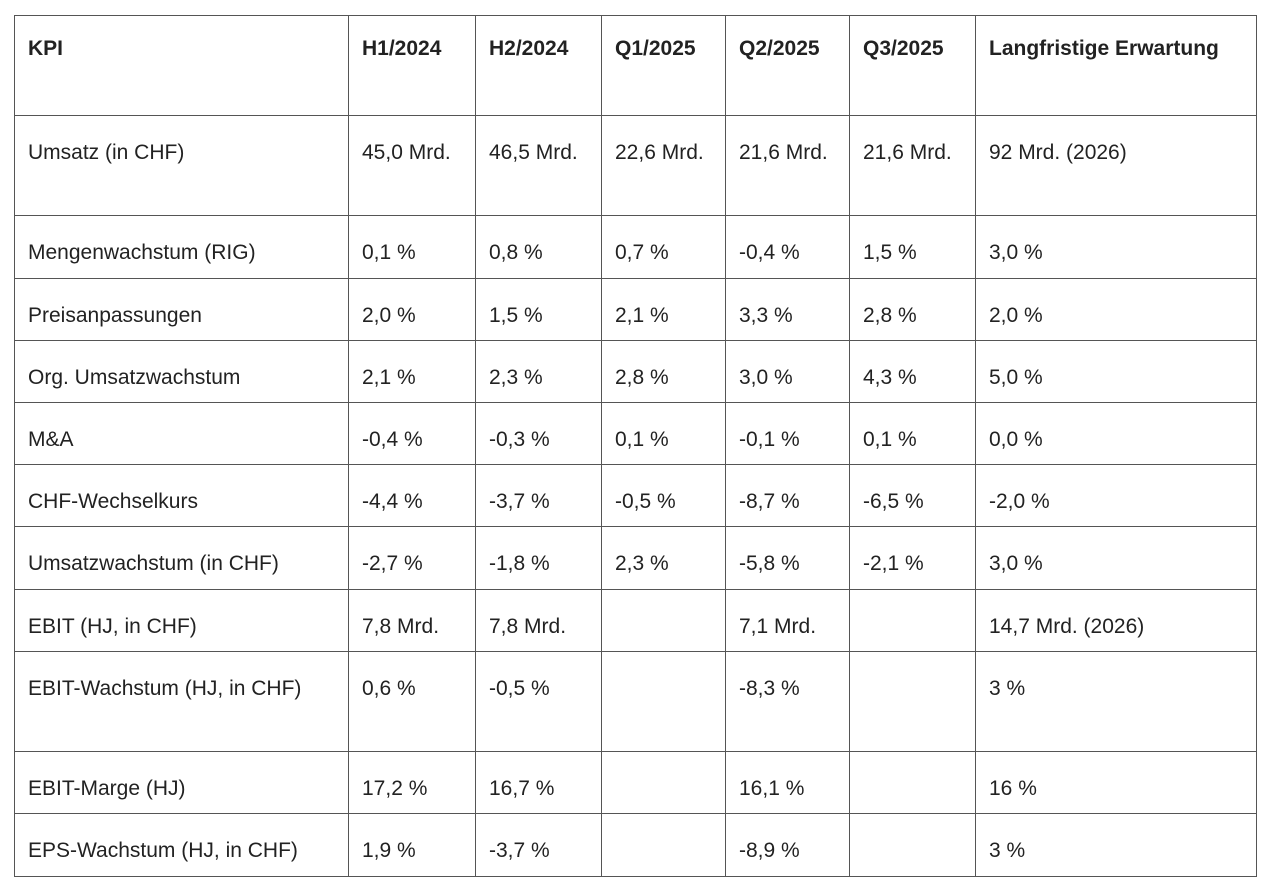 Image resolution: width=1280 pixels, height=891 pixels. I want to click on data-cell: -1,8 %, so click(538, 558).